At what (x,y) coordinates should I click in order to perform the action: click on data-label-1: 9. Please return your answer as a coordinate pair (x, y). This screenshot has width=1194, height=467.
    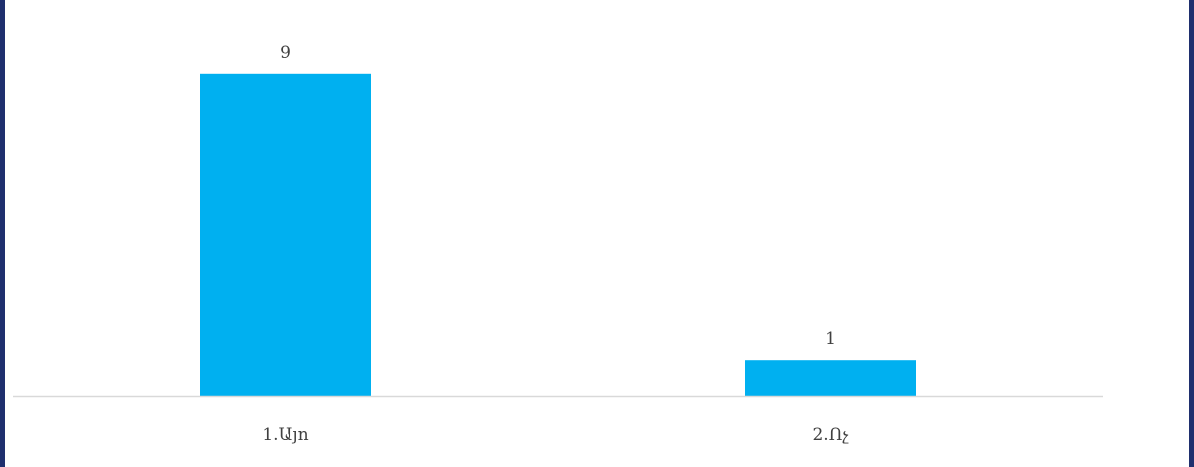
    Looking at the image, I should click on (285, 53).